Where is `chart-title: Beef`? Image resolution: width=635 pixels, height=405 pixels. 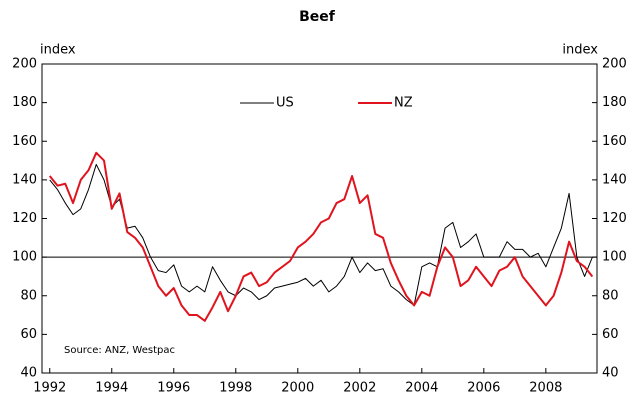
chart-title: Beef is located at coordinates (317, 17).